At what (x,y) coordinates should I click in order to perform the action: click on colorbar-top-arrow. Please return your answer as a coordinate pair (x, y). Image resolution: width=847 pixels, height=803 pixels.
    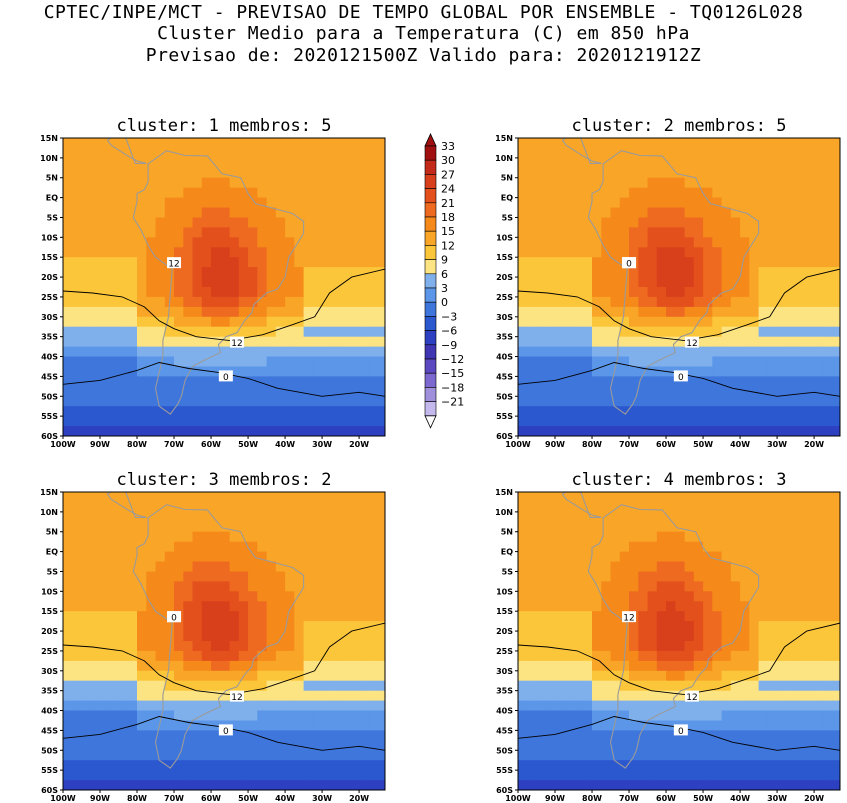
    Looking at the image, I should click on (430, 140).